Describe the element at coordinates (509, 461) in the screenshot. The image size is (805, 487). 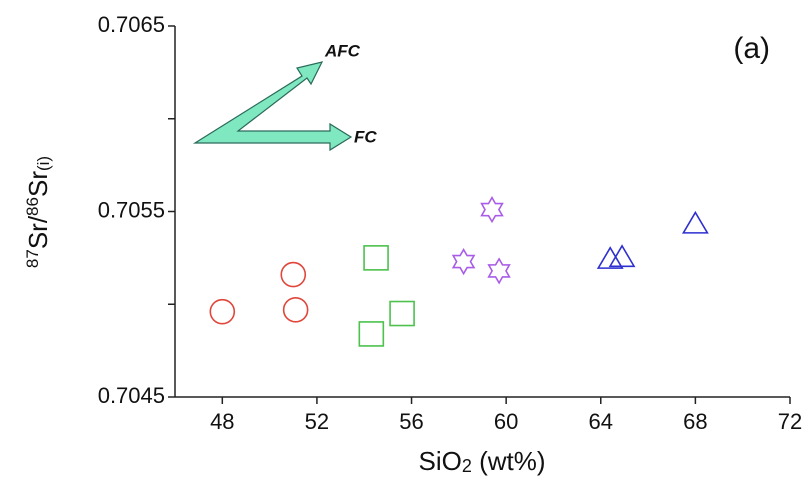
I see `x-label-part: (wt%)` at that location.